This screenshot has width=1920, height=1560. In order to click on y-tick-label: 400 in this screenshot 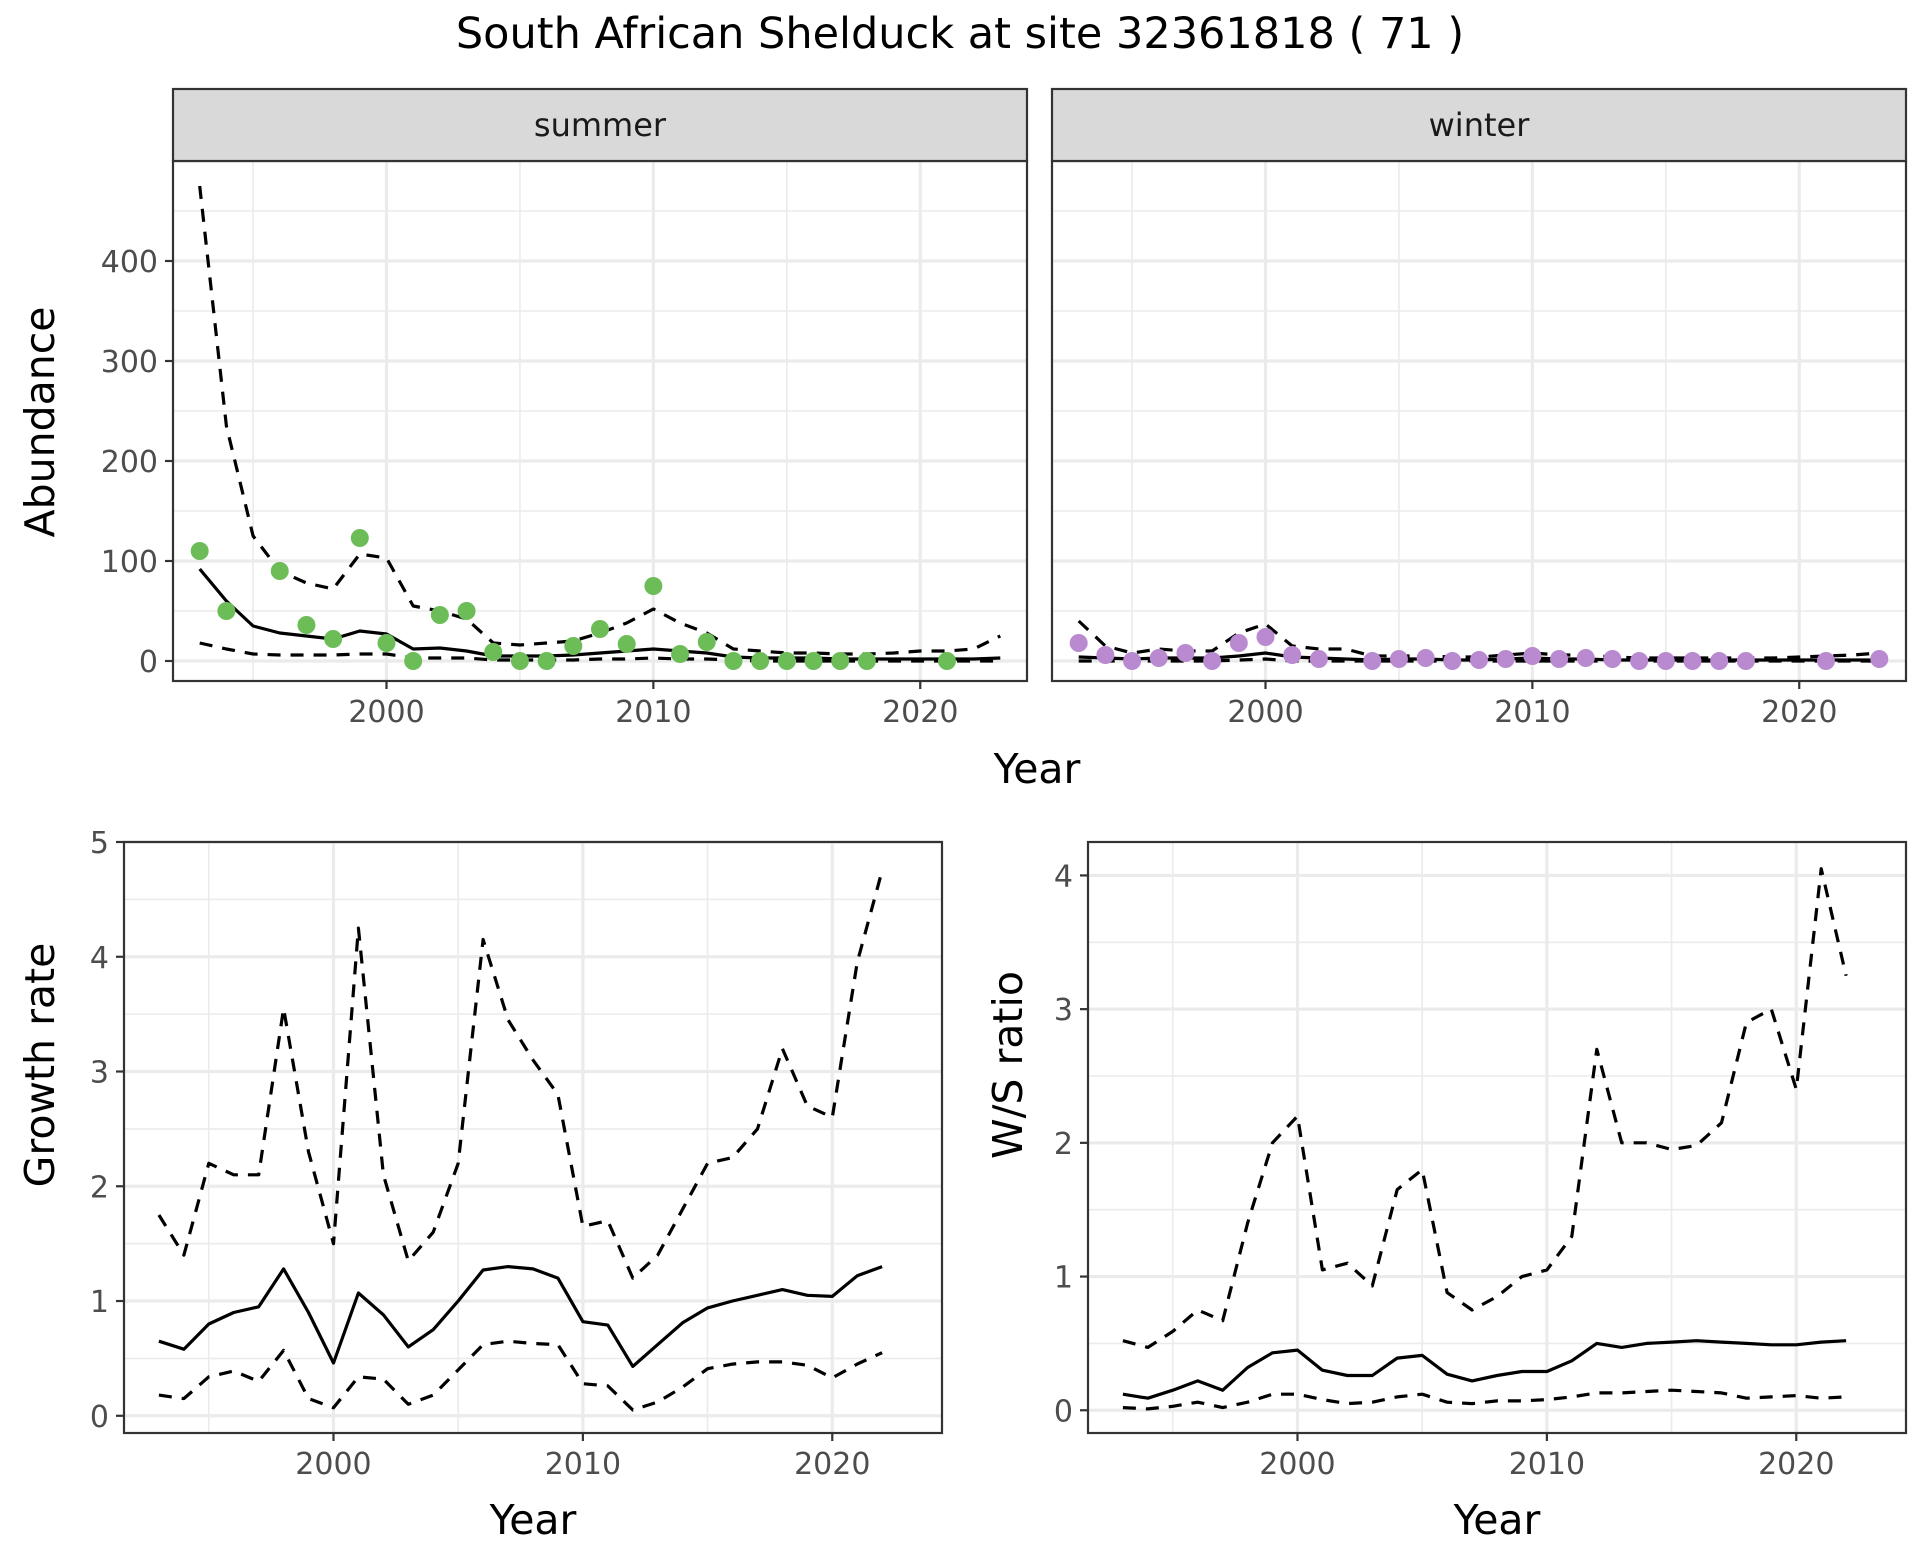, I will do `click(129, 262)`.